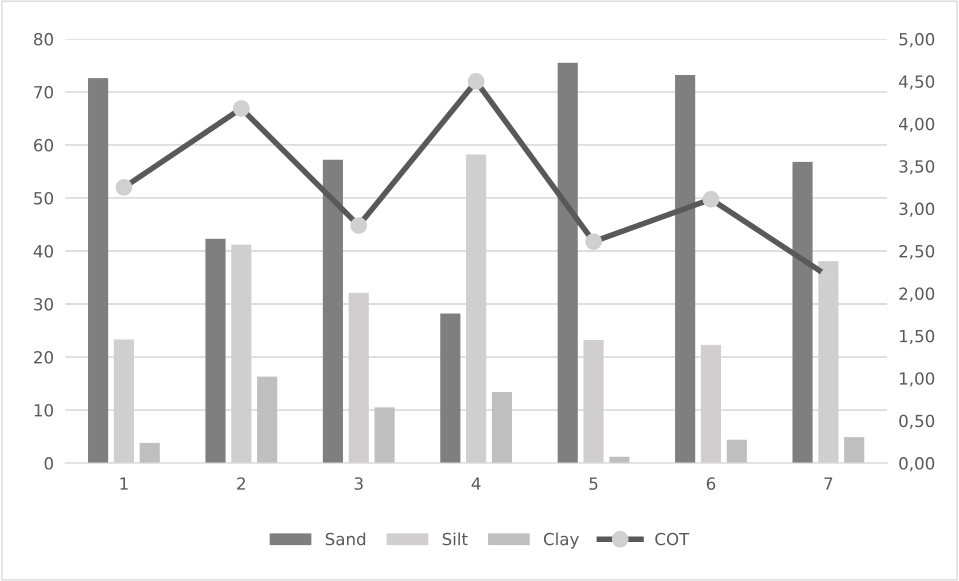  Describe the element at coordinates (43, 410) in the screenshot. I see `y-tick-label: 10` at that location.